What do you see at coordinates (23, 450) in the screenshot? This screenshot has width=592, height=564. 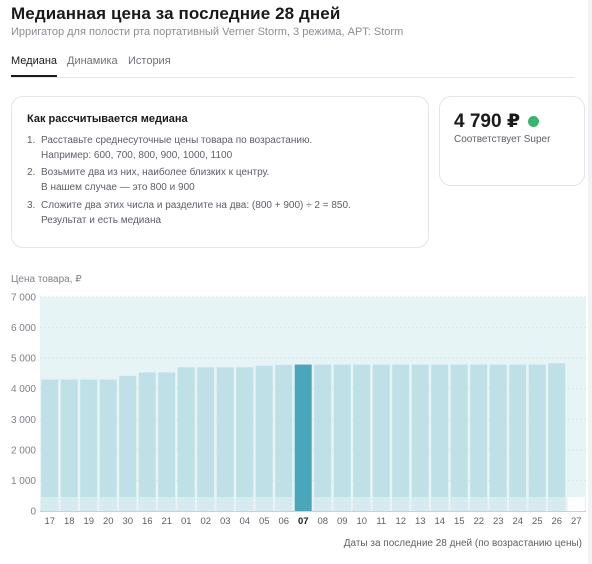 I see `y-tick-label: 2 000` at bounding box center [23, 450].